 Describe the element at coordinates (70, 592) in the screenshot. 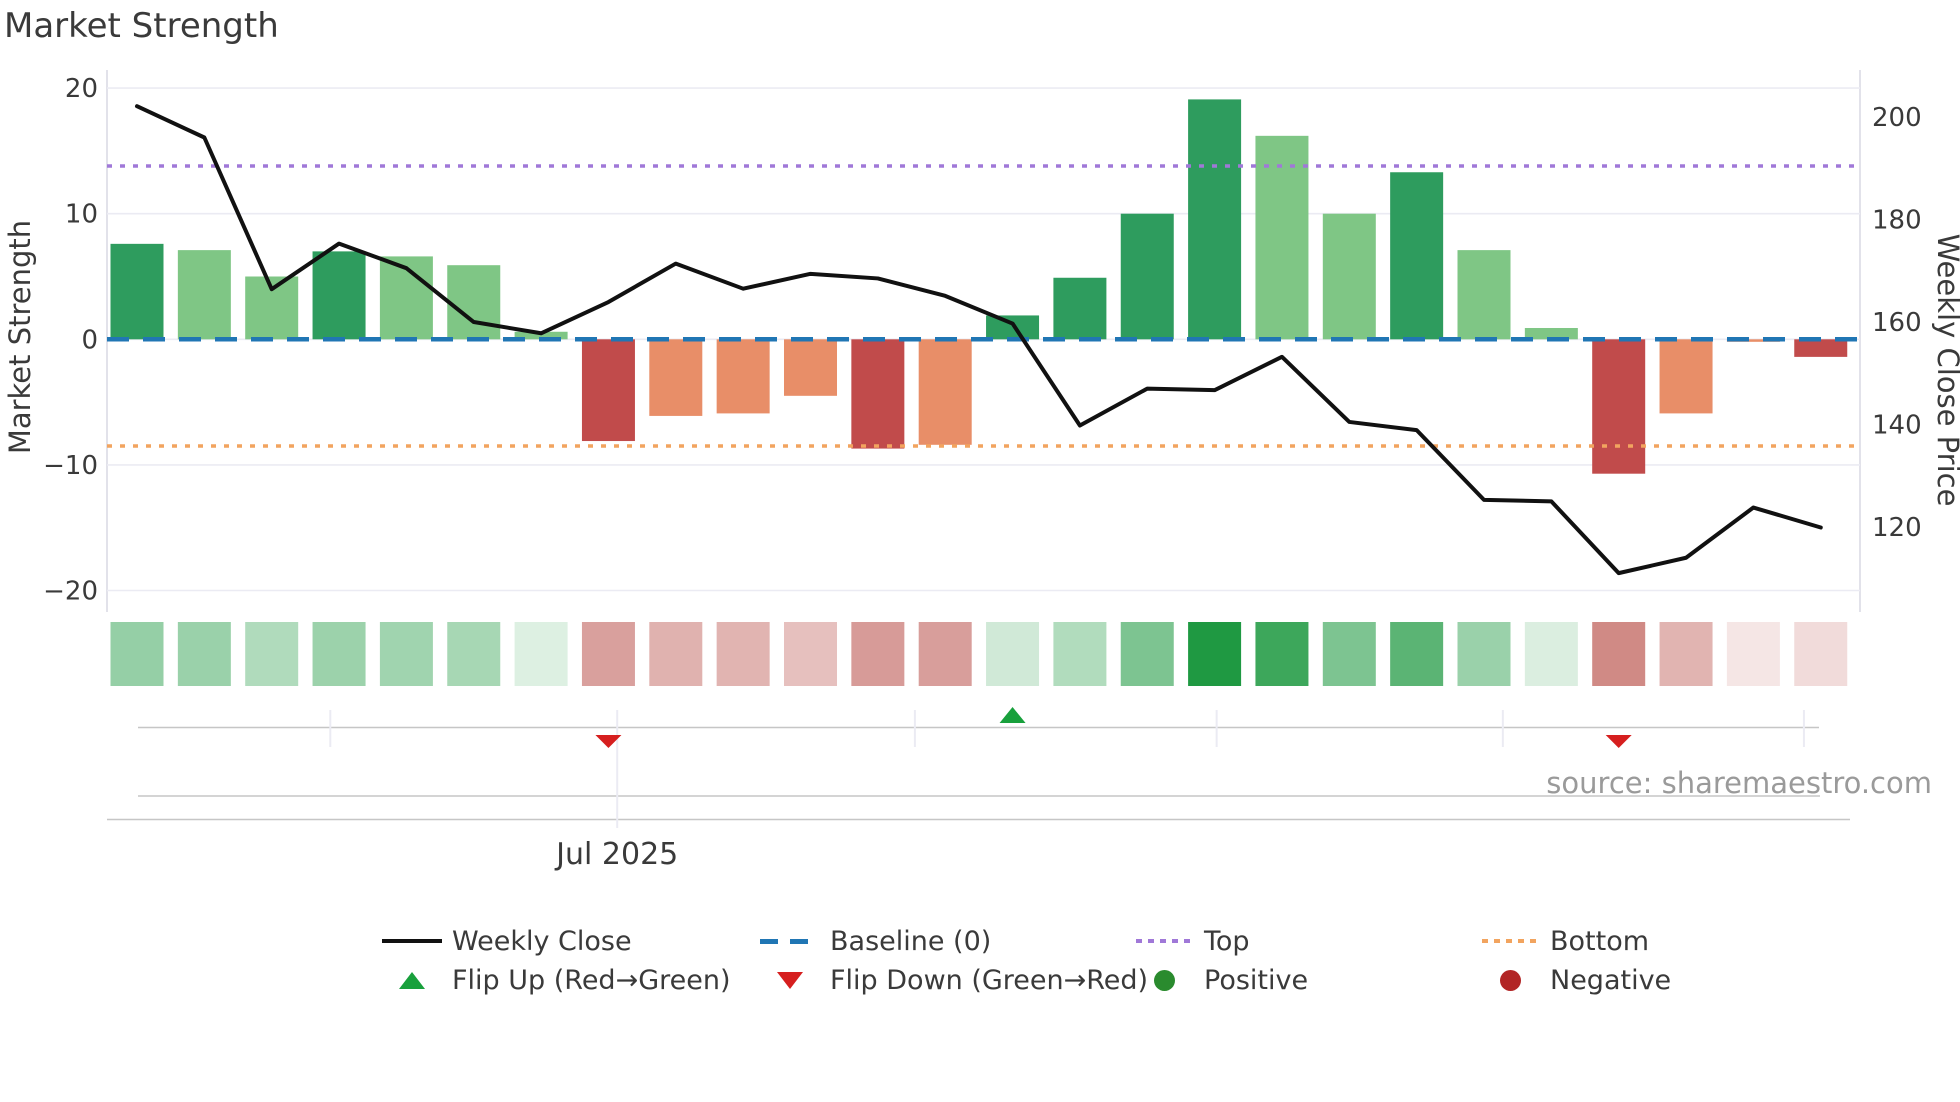

I see `left-axis-tick-label: −20` at that location.